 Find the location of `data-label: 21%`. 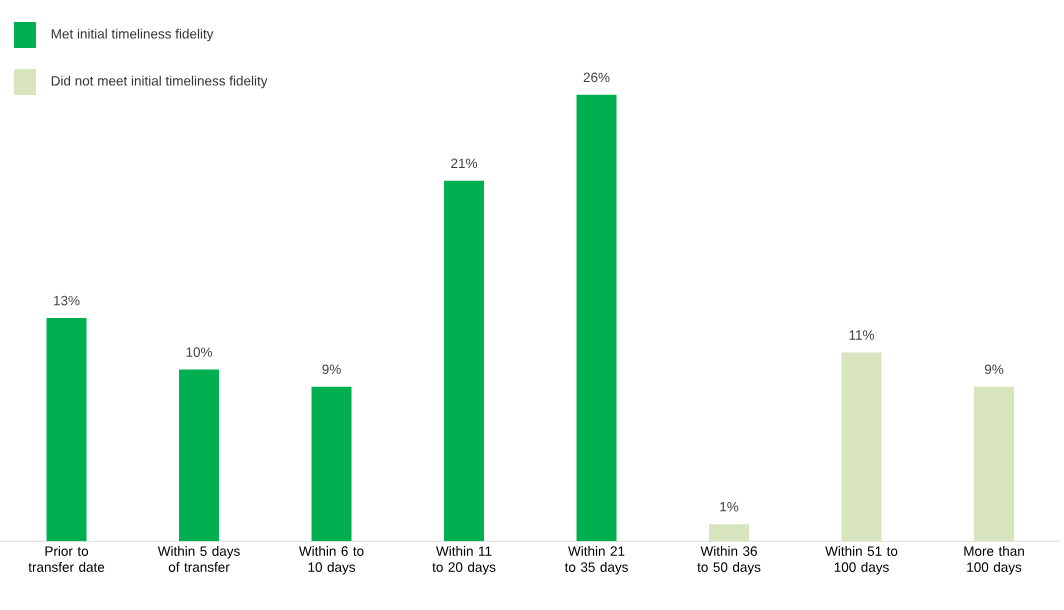

data-label: 21% is located at coordinates (464, 163).